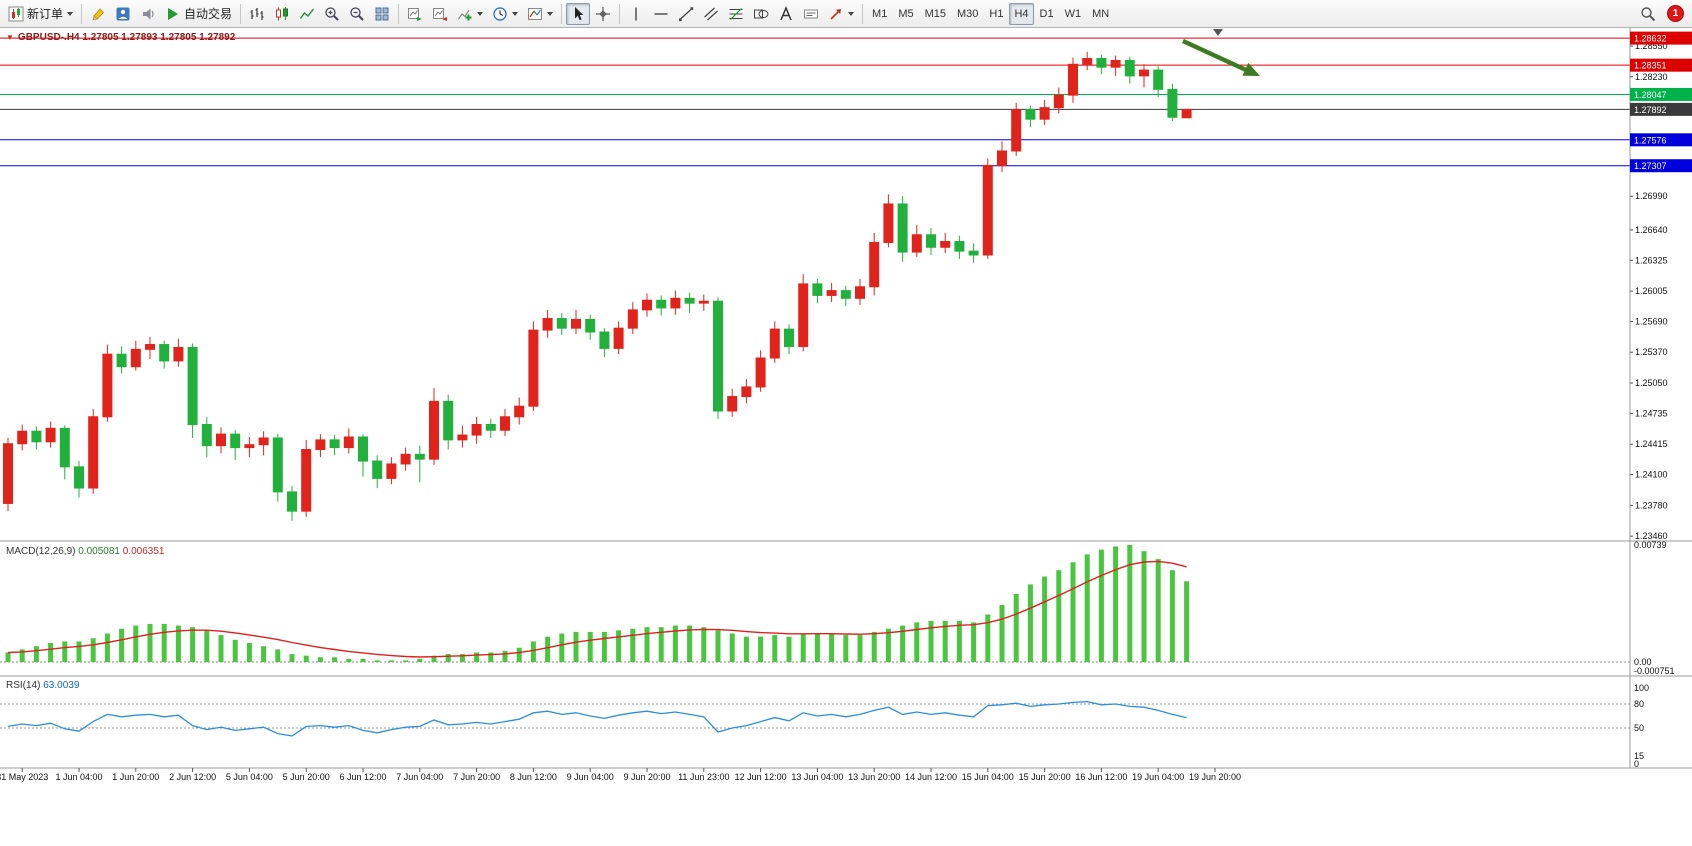  What do you see at coordinates (1650, 110) in the screenshot?
I see `price-level-badge-text: 1.27892` at bounding box center [1650, 110].